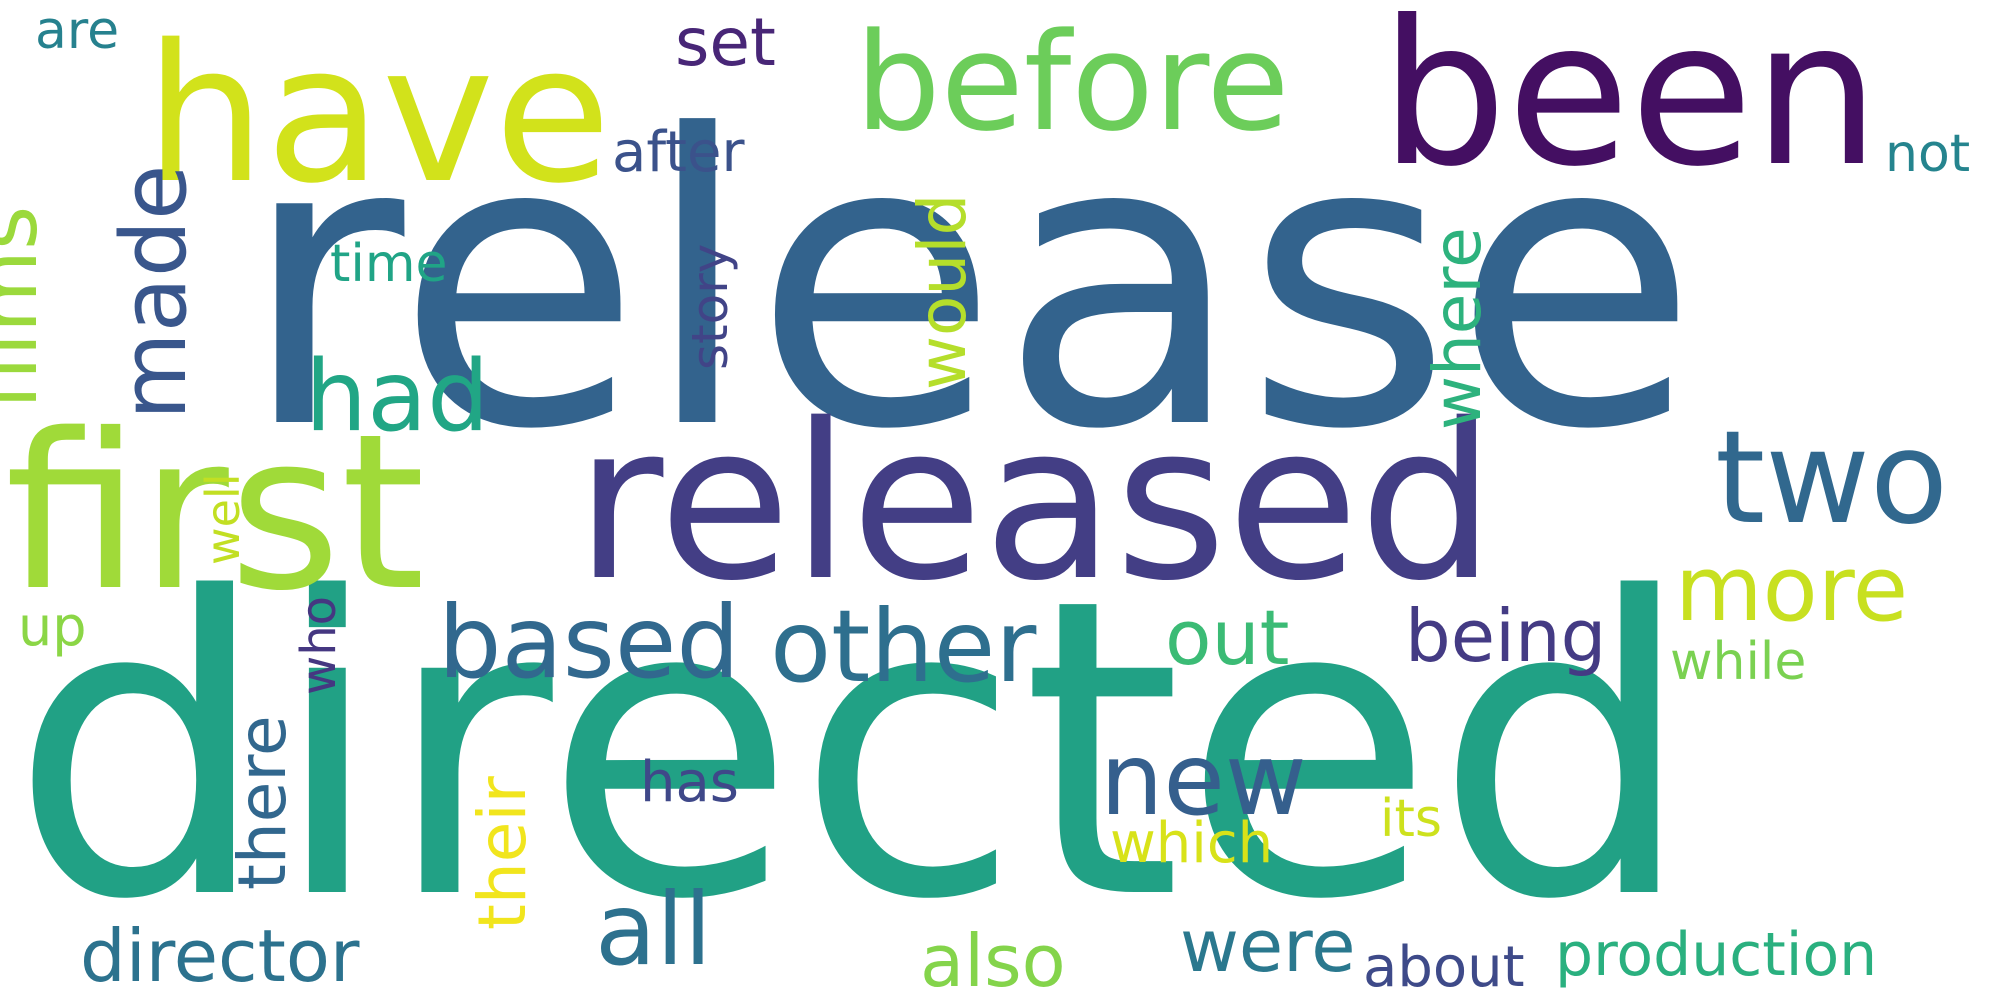  What do you see at coordinates (28, 307) in the screenshot?
I see `word-films: films` at bounding box center [28, 307].